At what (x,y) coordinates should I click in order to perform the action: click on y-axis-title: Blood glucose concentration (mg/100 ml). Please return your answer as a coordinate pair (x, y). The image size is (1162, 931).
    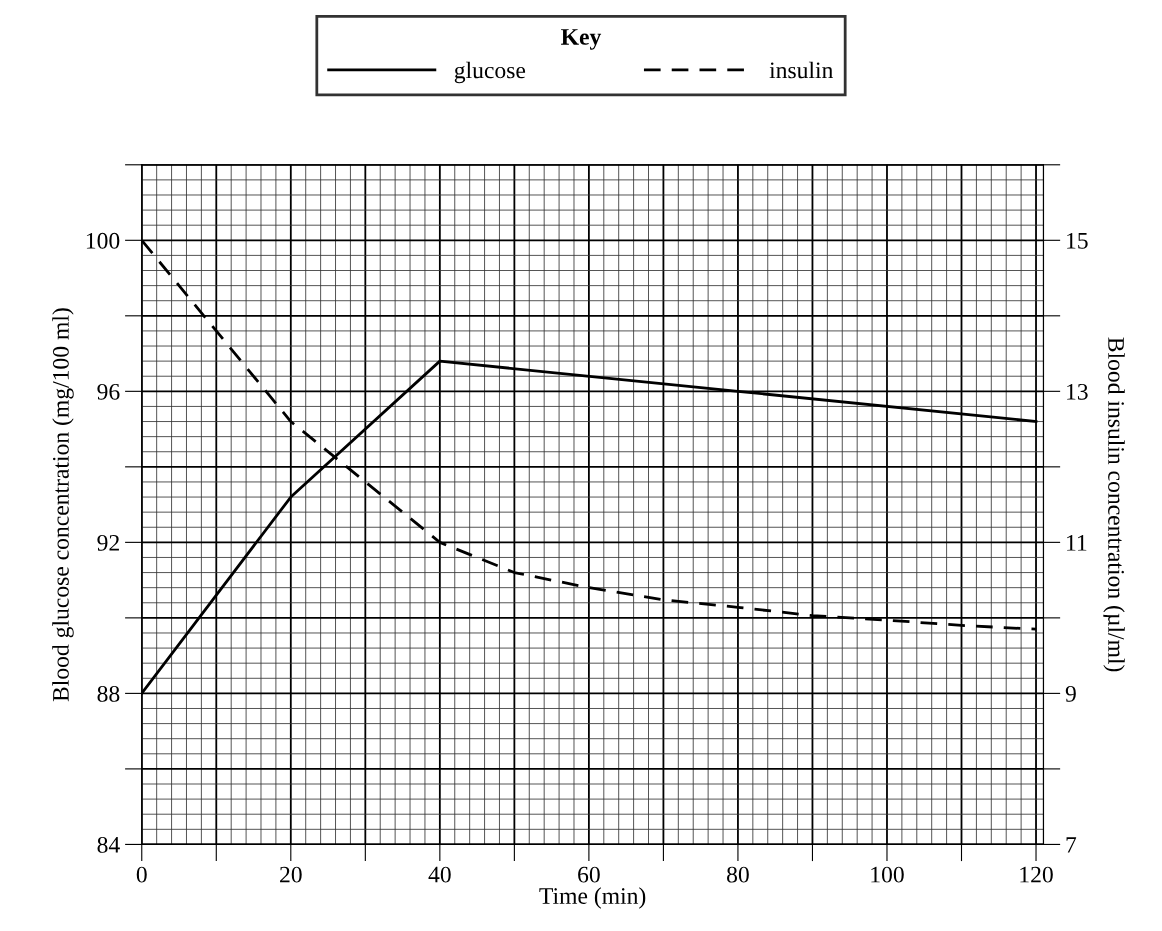
    Looking at the image, I should click on (63, 505).